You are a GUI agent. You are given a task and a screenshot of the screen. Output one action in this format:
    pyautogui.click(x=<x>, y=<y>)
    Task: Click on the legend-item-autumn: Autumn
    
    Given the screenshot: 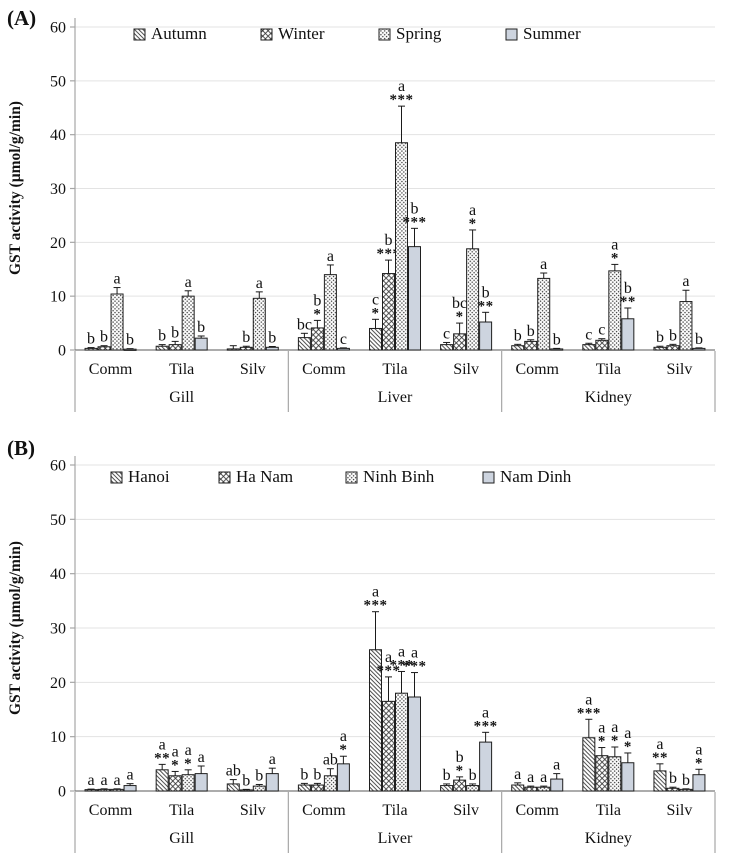 What is the action you would take?
    pyautogui.click(x=170, y=34)
    